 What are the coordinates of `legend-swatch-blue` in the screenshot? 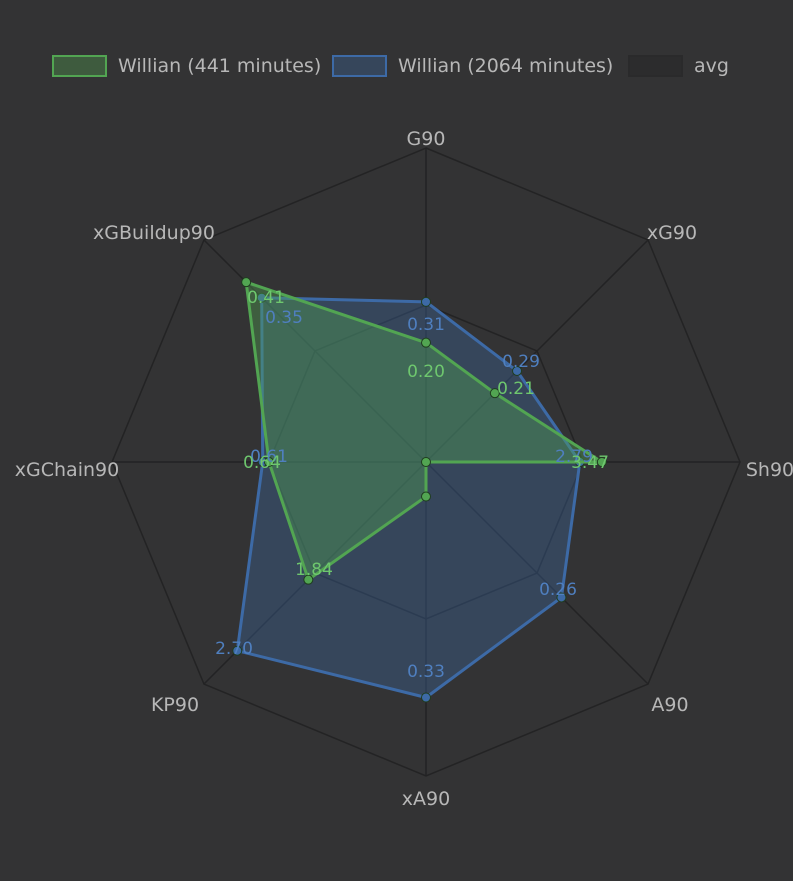 It's located at (359, 66).